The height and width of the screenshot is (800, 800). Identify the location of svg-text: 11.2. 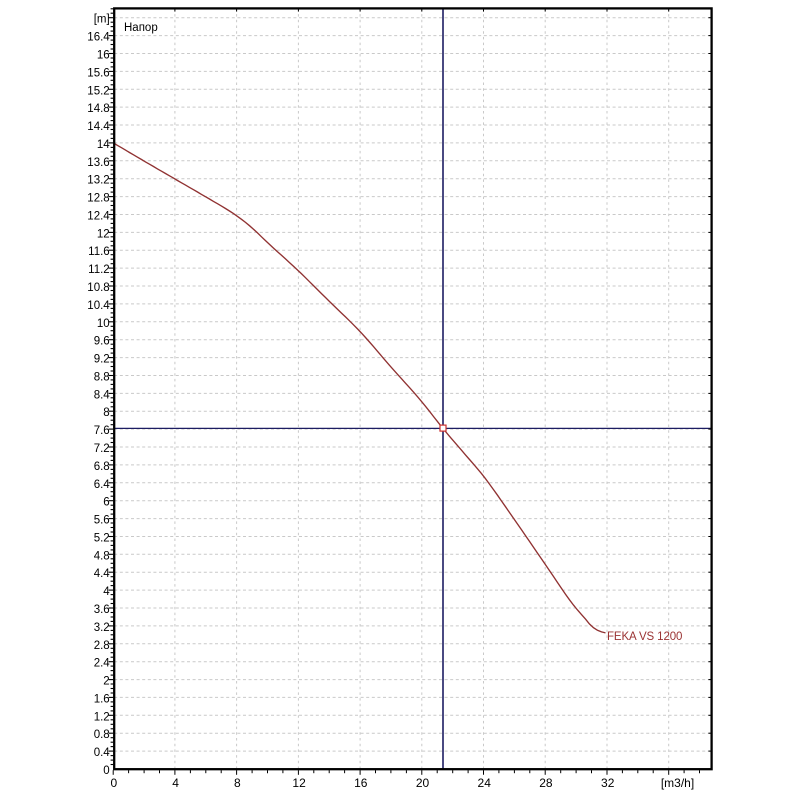
(99, 270).